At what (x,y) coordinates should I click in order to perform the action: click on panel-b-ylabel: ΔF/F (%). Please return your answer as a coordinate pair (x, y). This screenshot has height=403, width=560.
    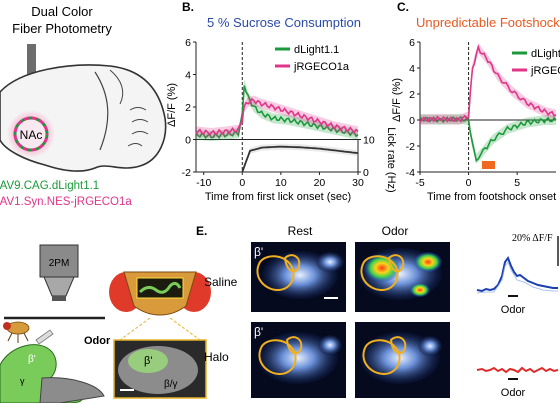
    Looking at the image, I should click on (172, 105).